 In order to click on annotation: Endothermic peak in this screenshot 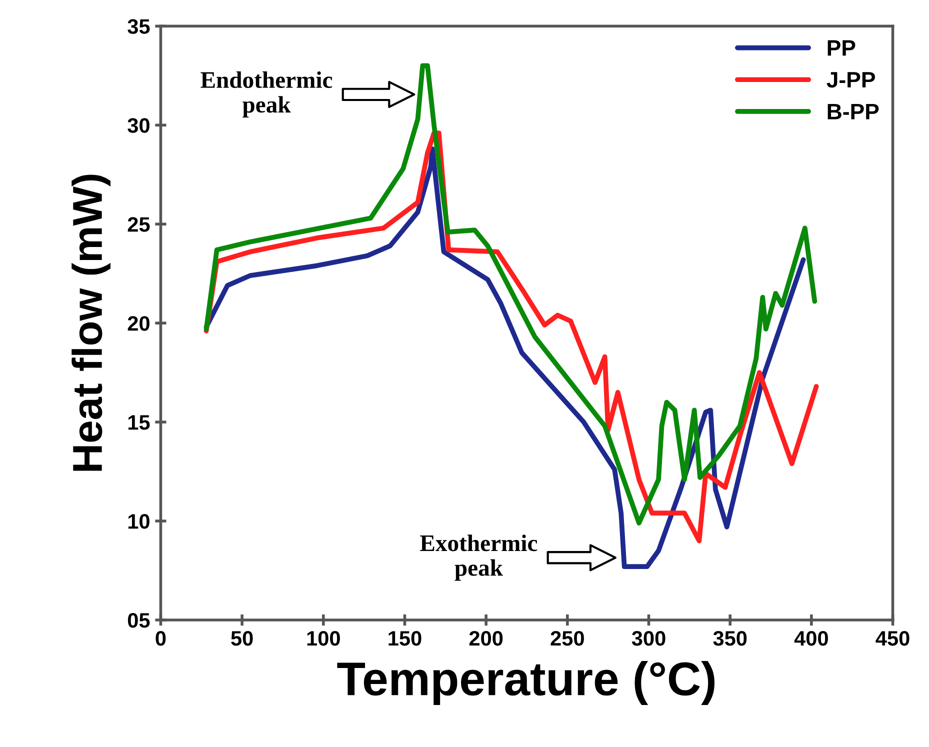, I will do `click(266, 94)`.